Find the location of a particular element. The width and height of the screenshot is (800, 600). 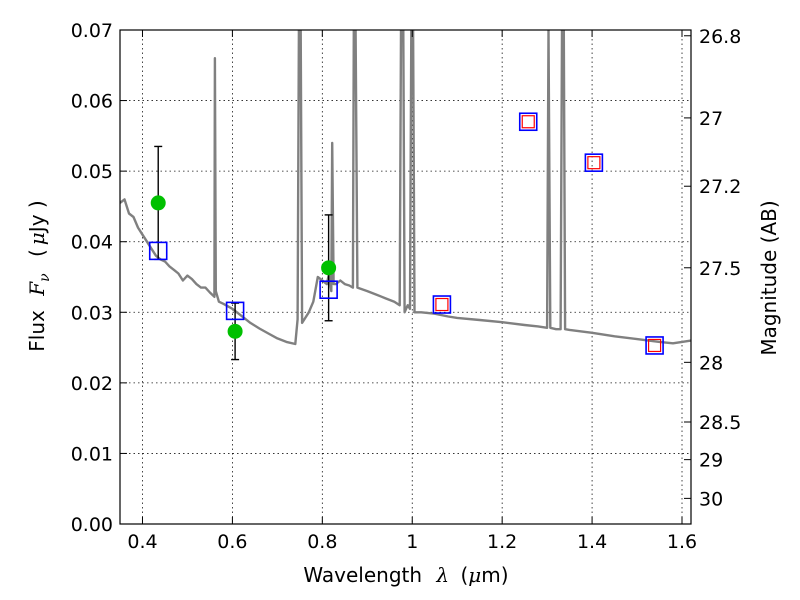

y-tick-label: 0.07 is located at coordinates (92, 31).